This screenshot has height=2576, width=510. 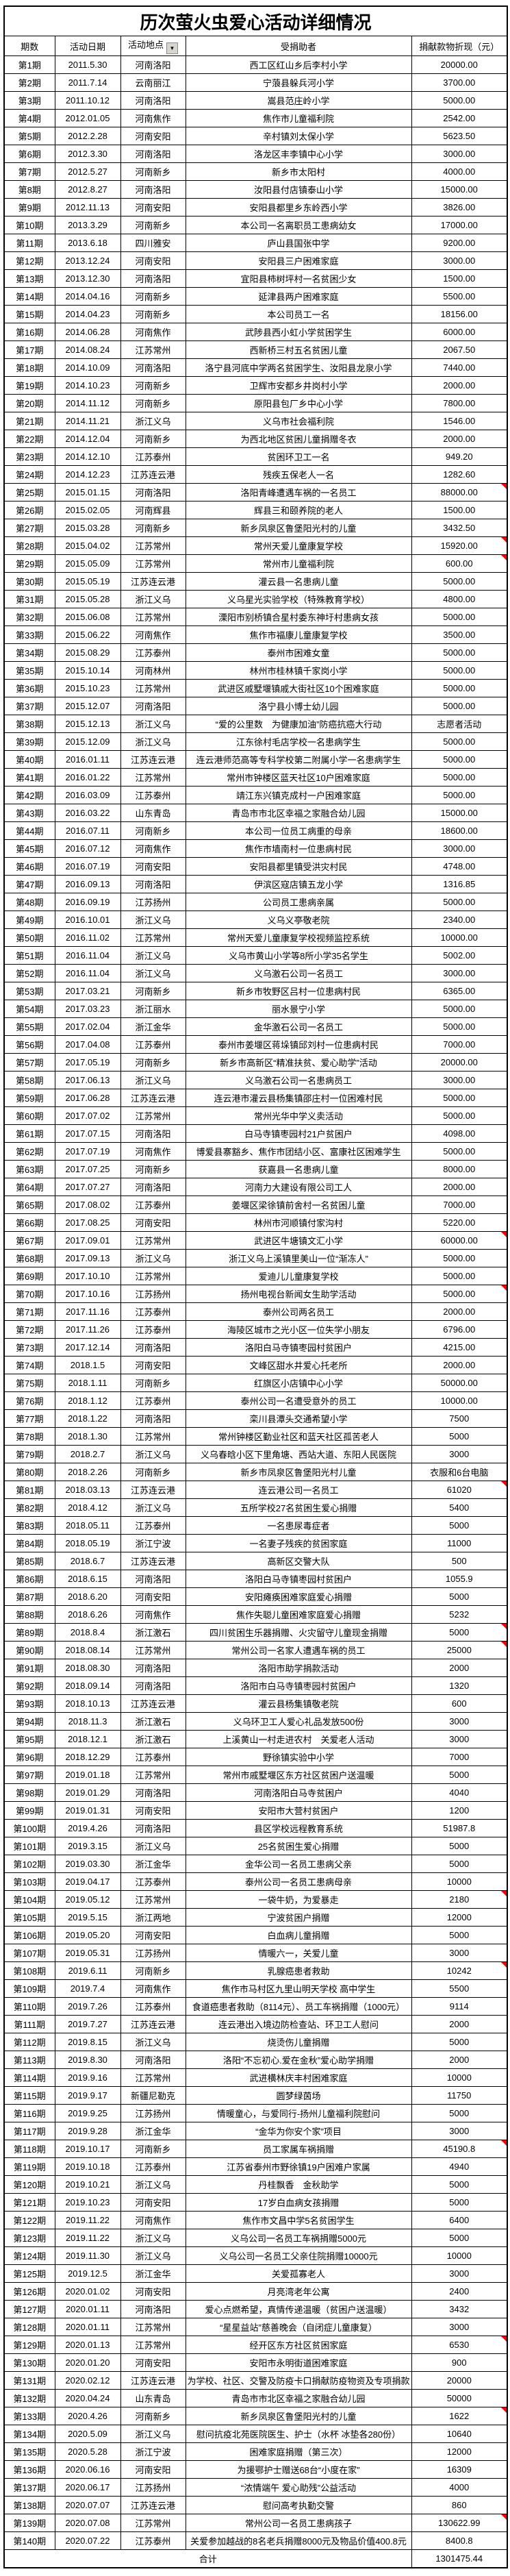 I want to click on date-cell: 2017.07.19, so click(x=87, y=1151).